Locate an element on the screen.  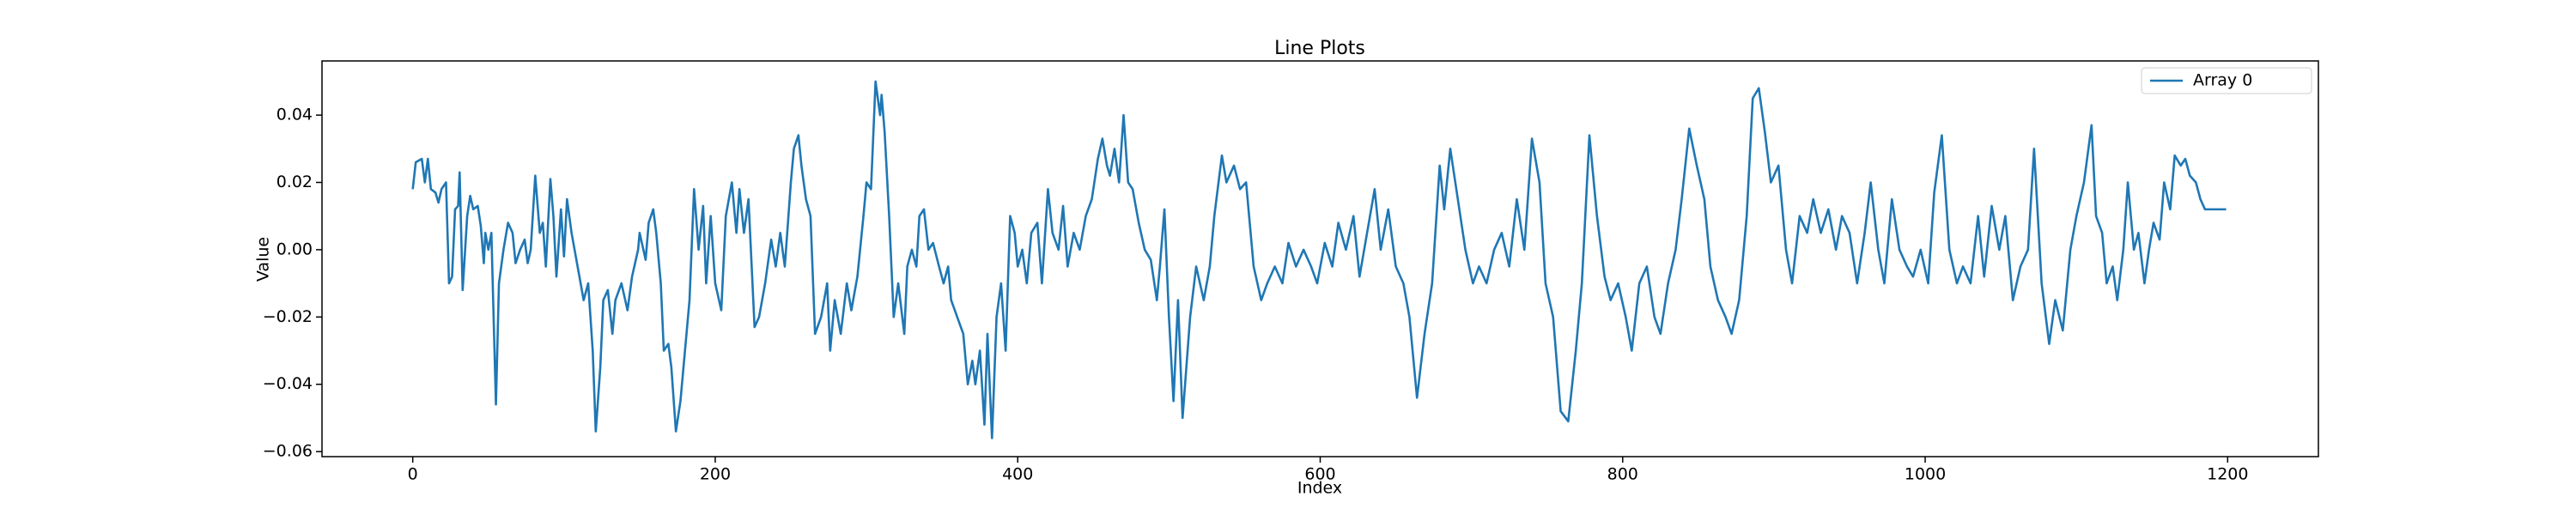
chart-title: Line Plots is located at coordinates (1319, 48).